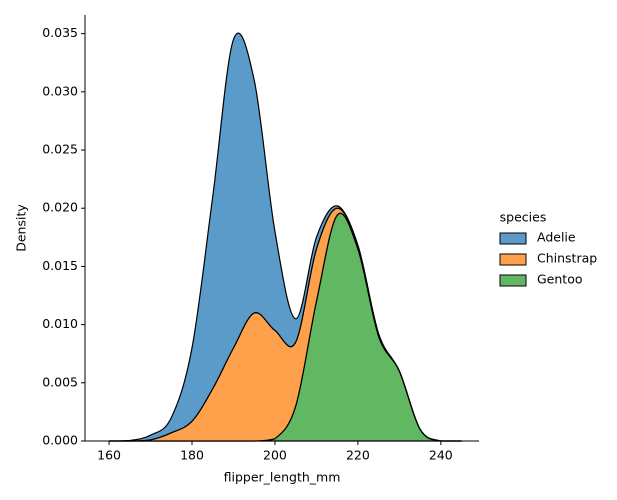  I want to click on y-tick-label: 0.030, so click(60, 90).